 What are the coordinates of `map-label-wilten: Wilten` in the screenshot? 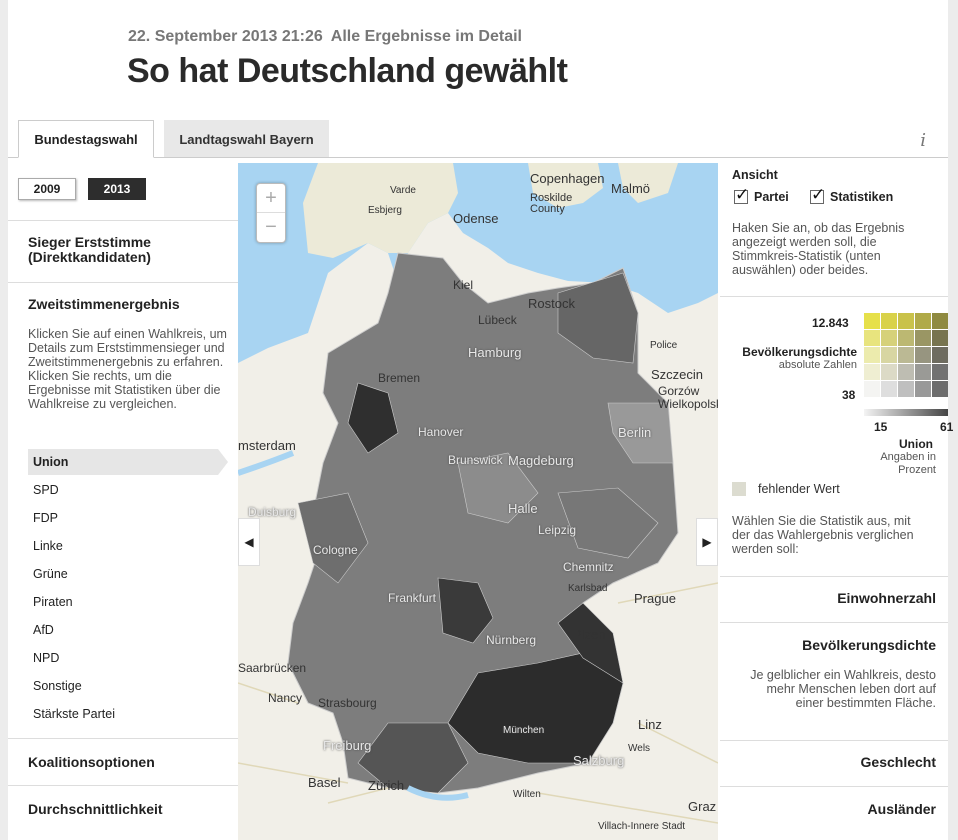 It's located at (527, 794).